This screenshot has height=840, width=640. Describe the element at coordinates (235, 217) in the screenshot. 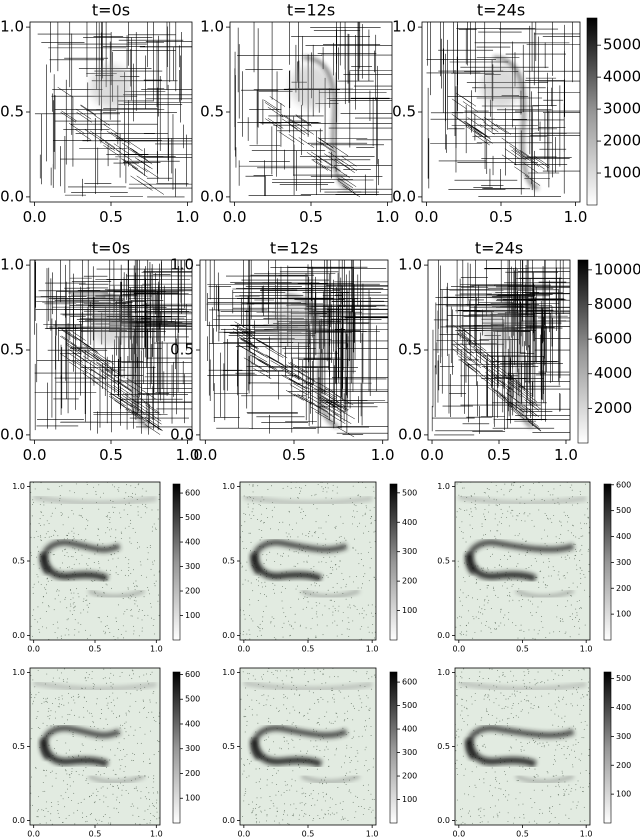

I see `x-tick-label: 0.0` at that location.